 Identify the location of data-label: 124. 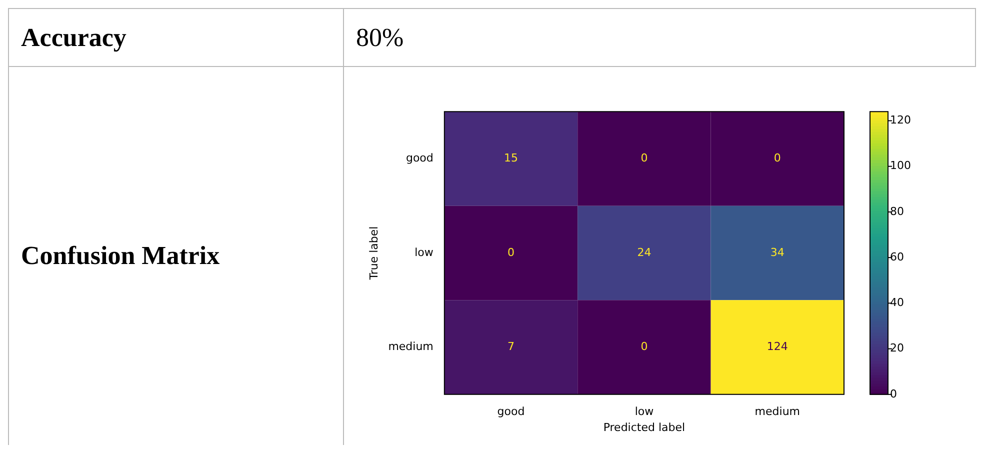
(777, 347).